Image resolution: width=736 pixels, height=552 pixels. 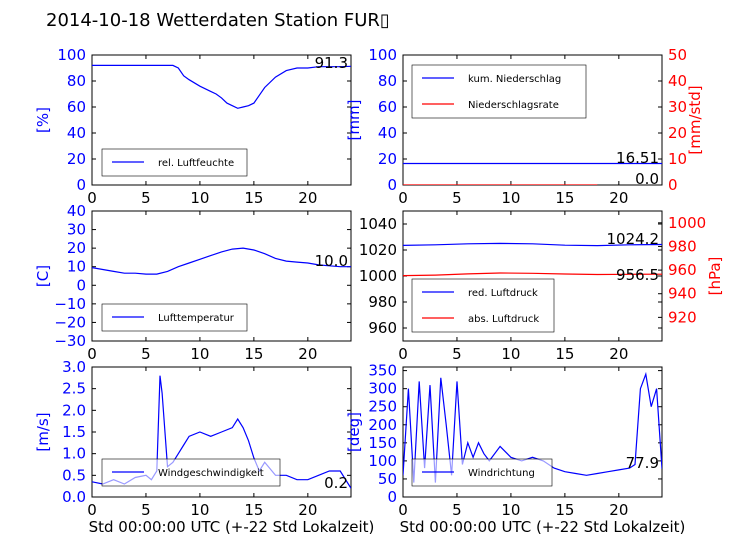 What do you see at coordinates (74, 497) in the screenshot?
I see `y-tick-label: 0.0` at bounding box center [74, 497].